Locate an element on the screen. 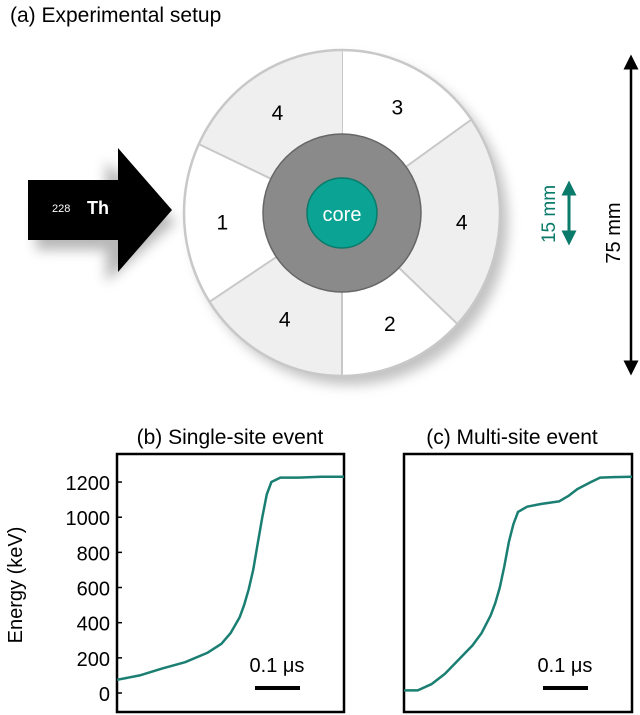  y-tick-label: 200 is located at coordinates (93, 660).